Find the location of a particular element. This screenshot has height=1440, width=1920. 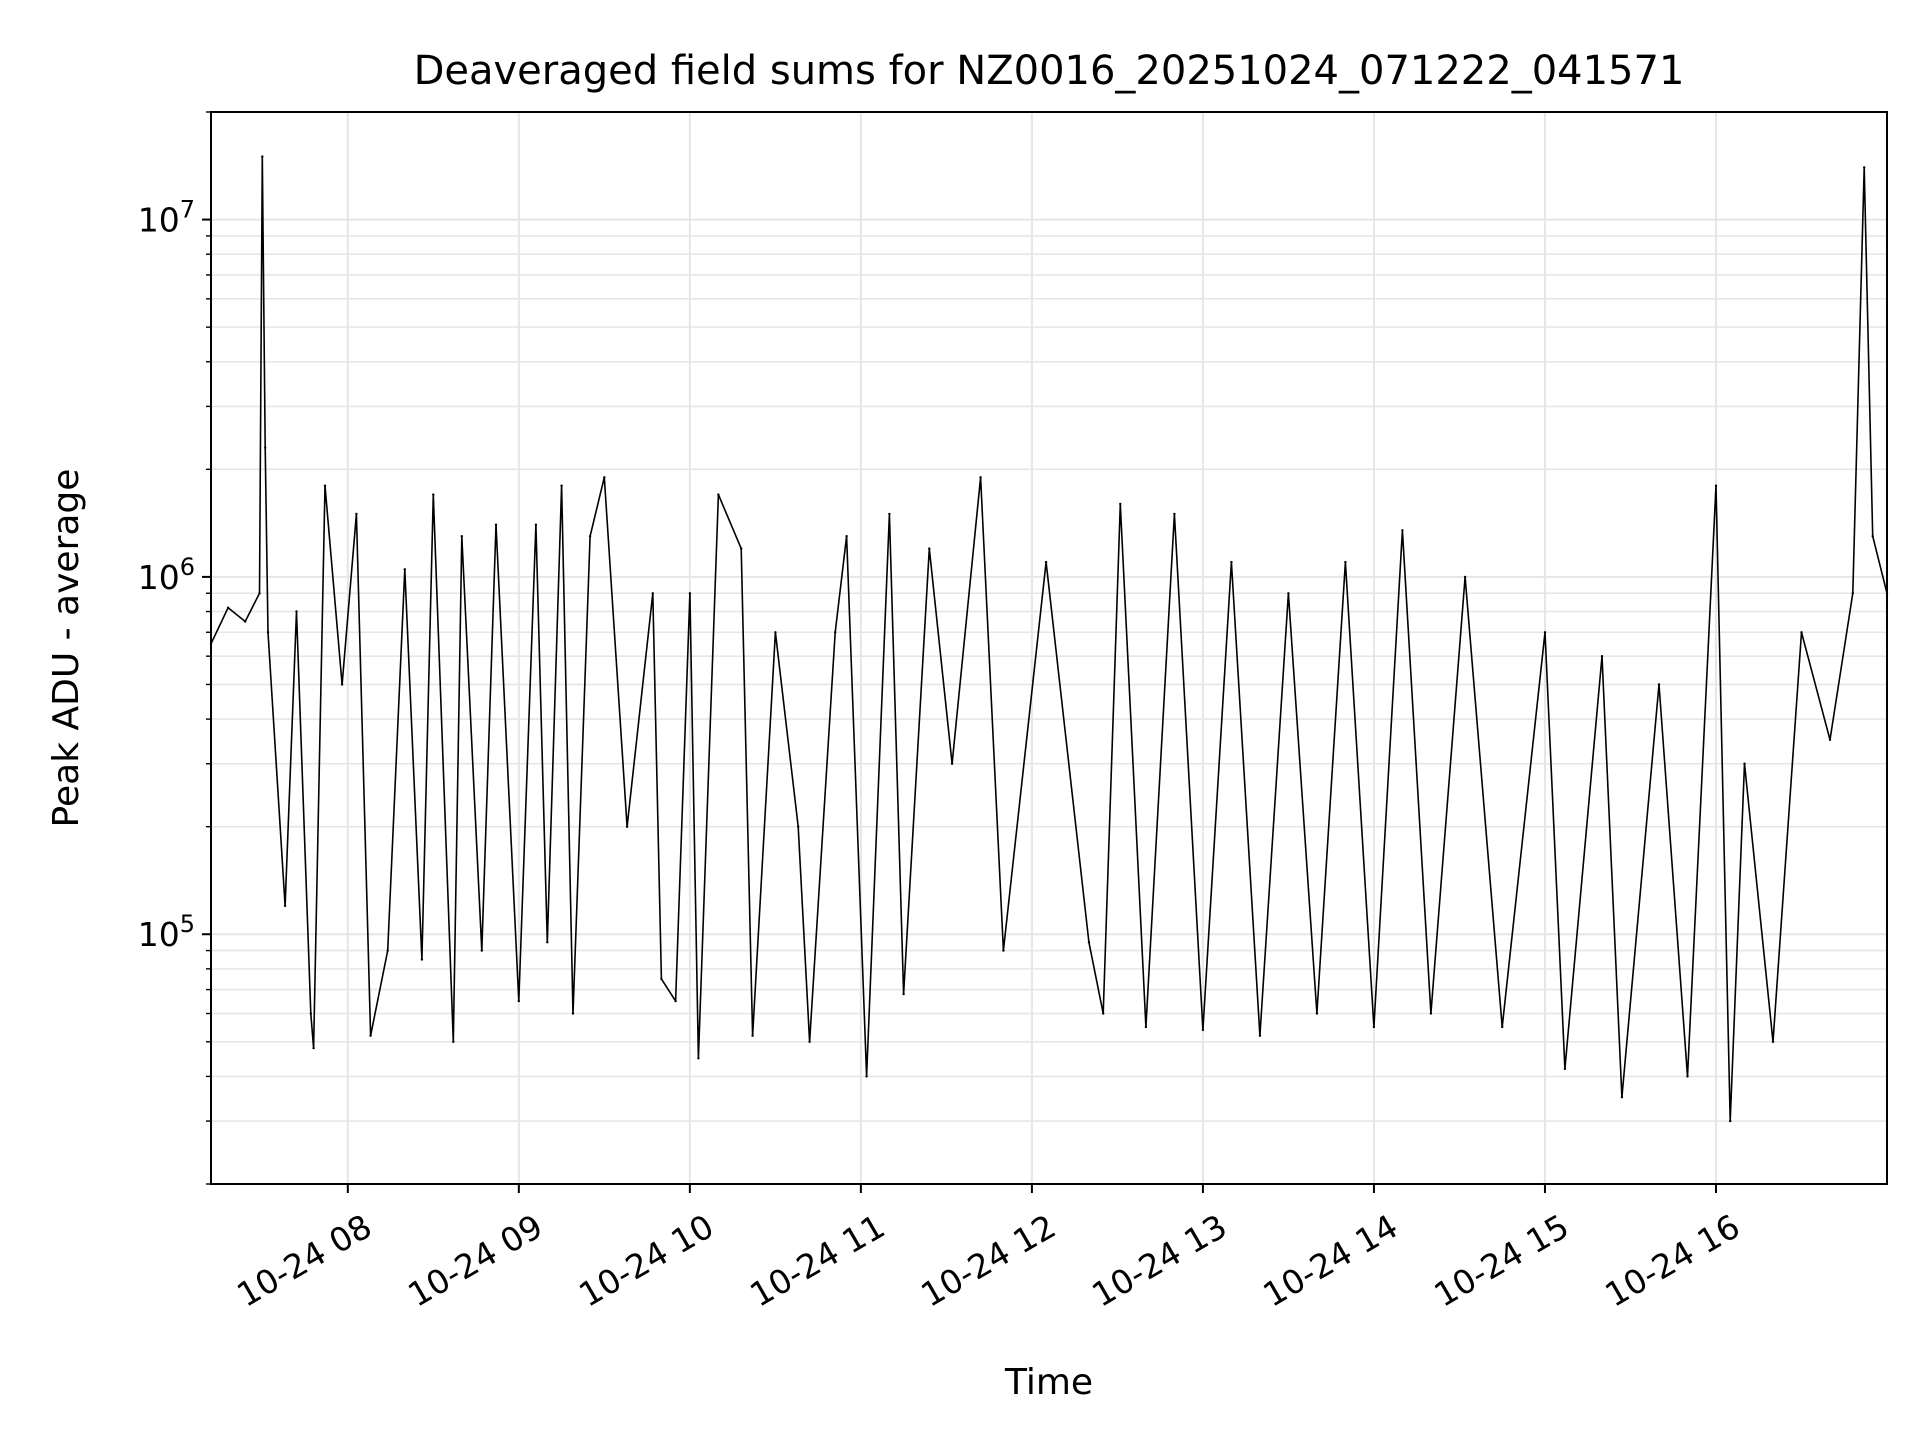

y-tick-label-exponent: 6 is located at coordinates (187, 567).